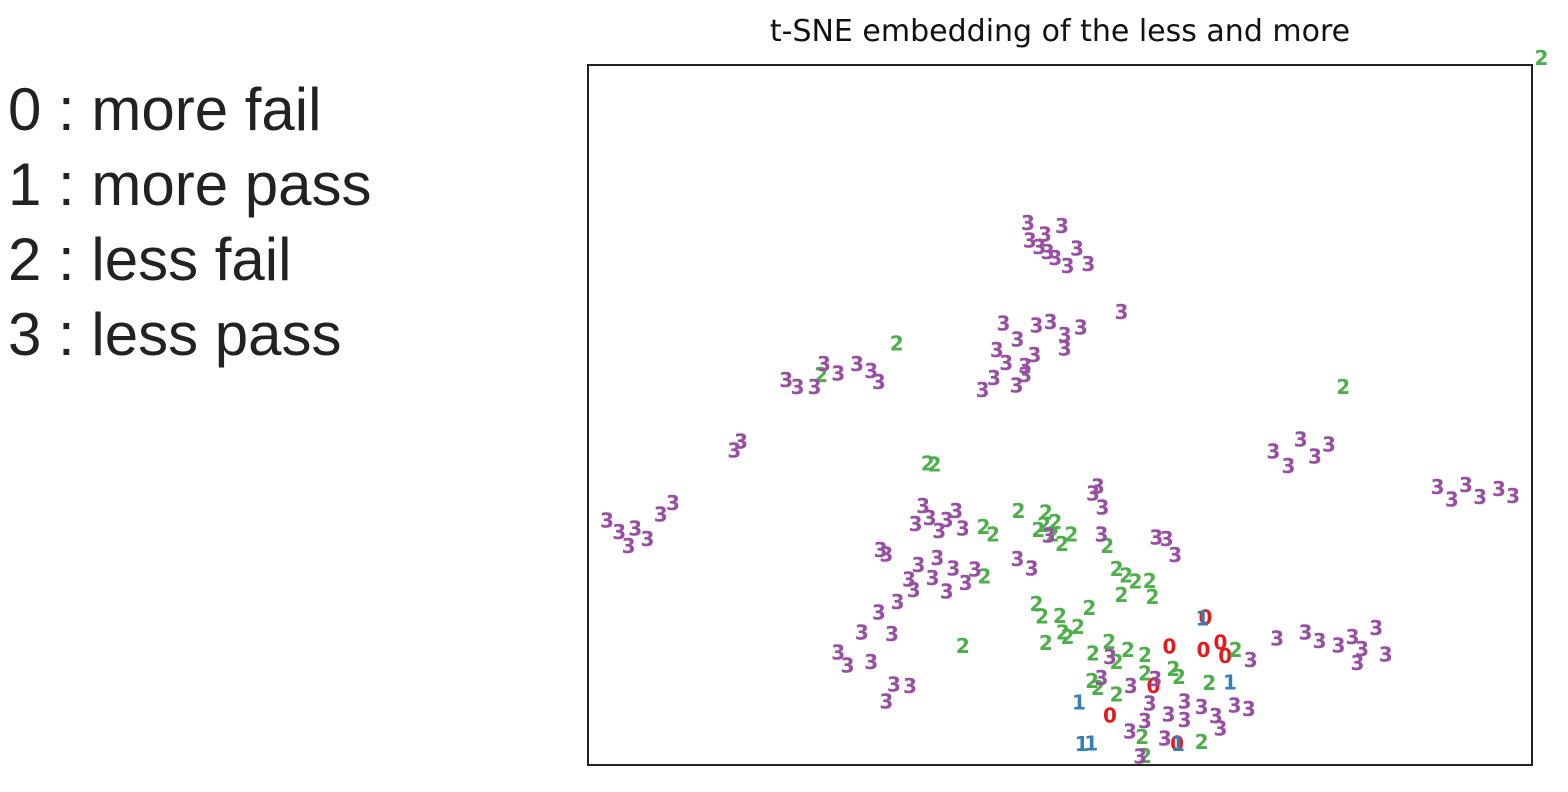  I want to click on legend-label: less pass, so click(216, 334).